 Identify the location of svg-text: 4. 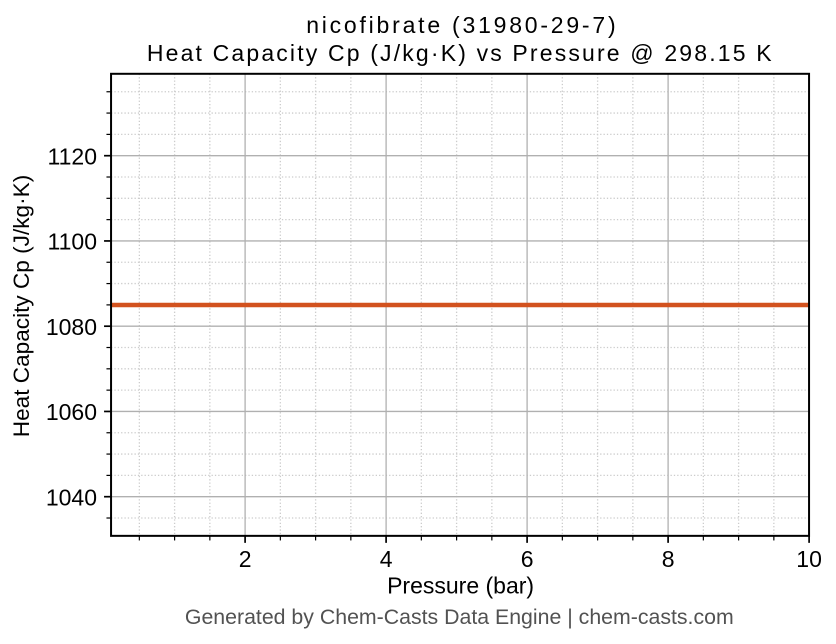
(386, 559).